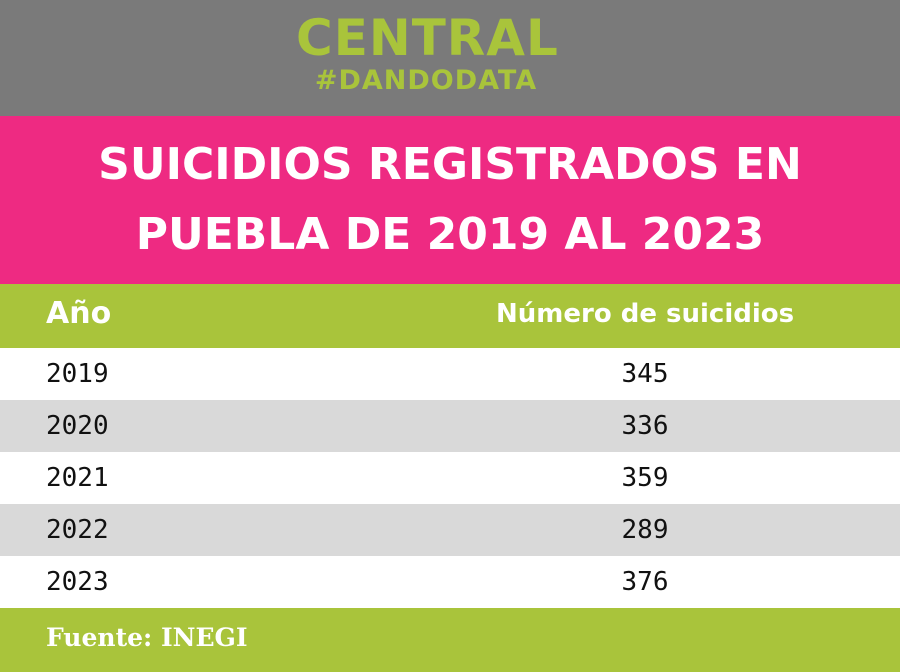 The image size is (900, 672). Describe the element at coordinates (426, 80) in the screenshot. I see `brand-tagline: #DANDODATA` at that location.